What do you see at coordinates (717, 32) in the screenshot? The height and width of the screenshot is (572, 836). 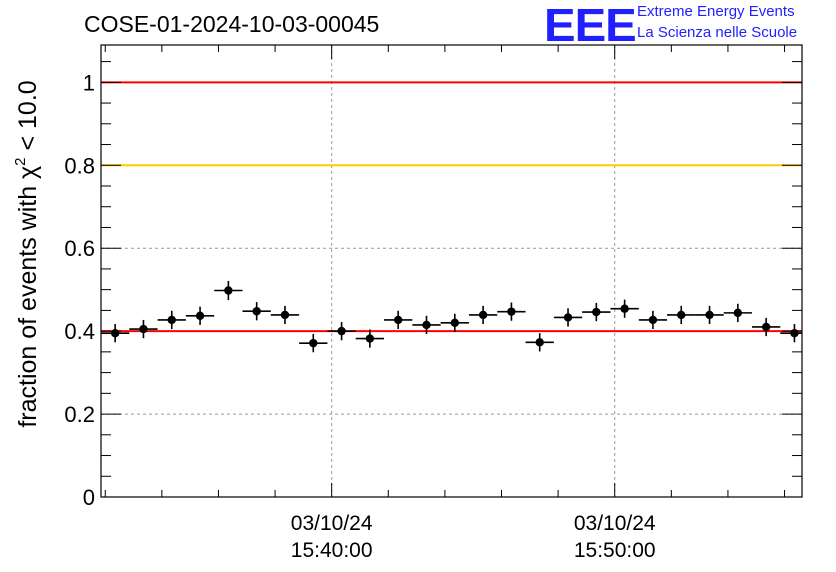 I see `logo-line2: La Scienza nelle Scuole` at bounding box center [717, 32].